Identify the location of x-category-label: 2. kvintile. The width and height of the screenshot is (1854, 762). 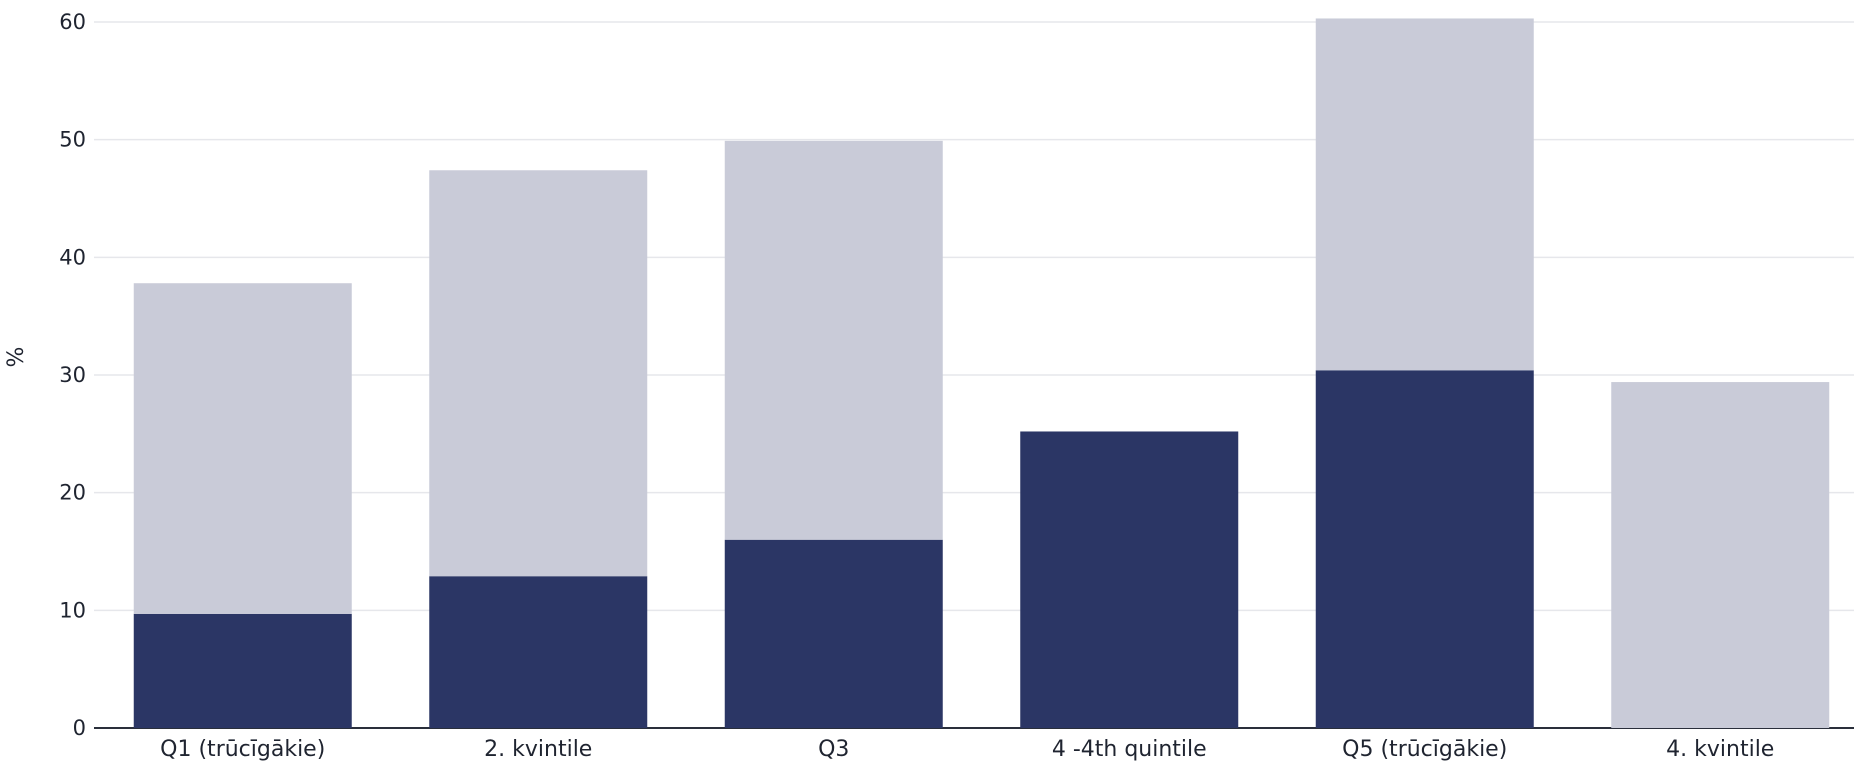
(538, 749).